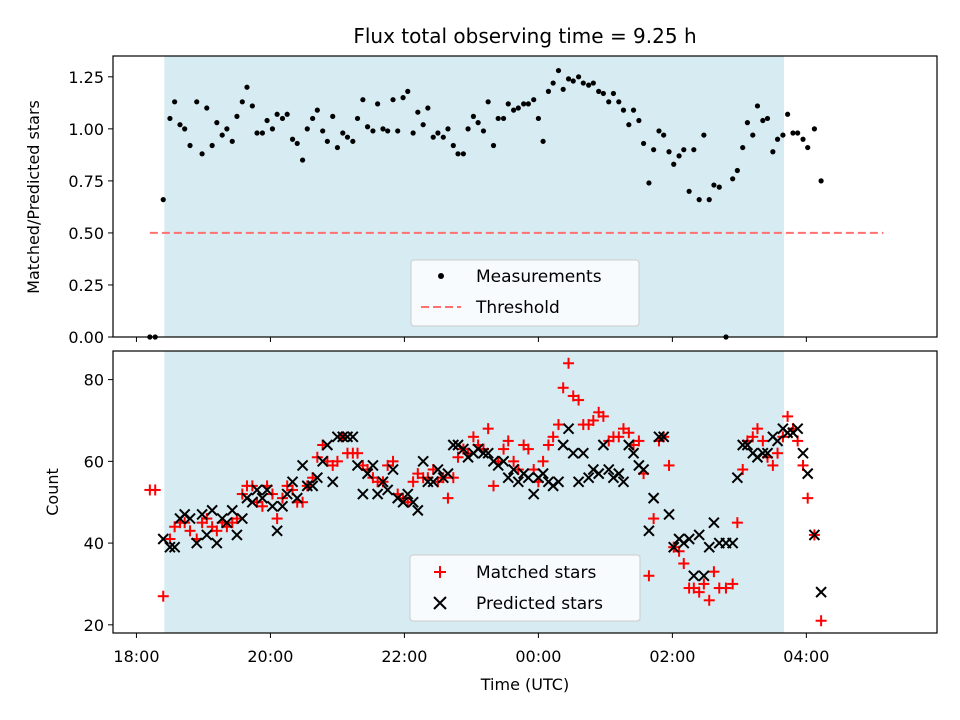 This screenshot has width=960, height=720. What do you see at coordinates (98, 503) in the screenshot?
I see `bottom-y-ticks: 20 40 60 80` at bounding box center [98, 503].